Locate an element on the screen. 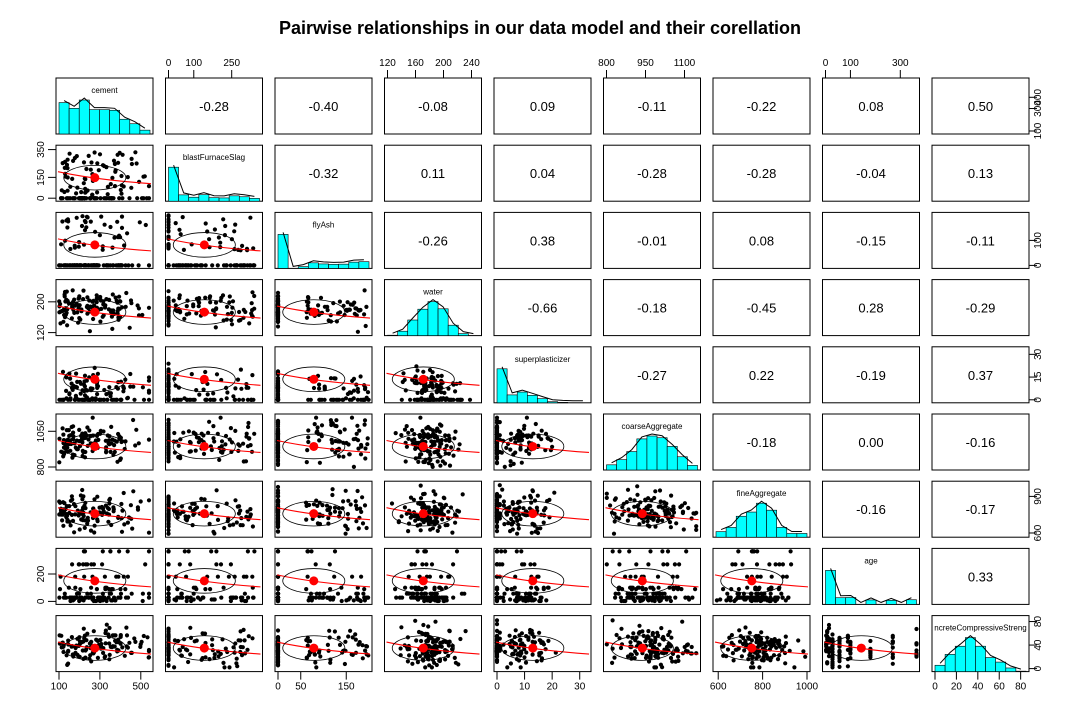 The height and width of the screenshot is (720, 1080). correlation-value: -0.27 is located at coordinates (652, 375).